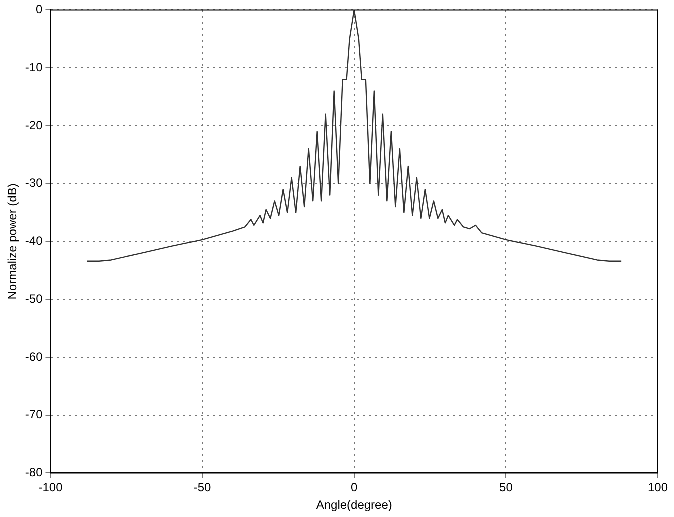 Image resolution: width=674 pixels, height=517 pixels. Describe the element at coordinates (203, 487) in the screenshot. I see `x-tick-label: -50` at that location.